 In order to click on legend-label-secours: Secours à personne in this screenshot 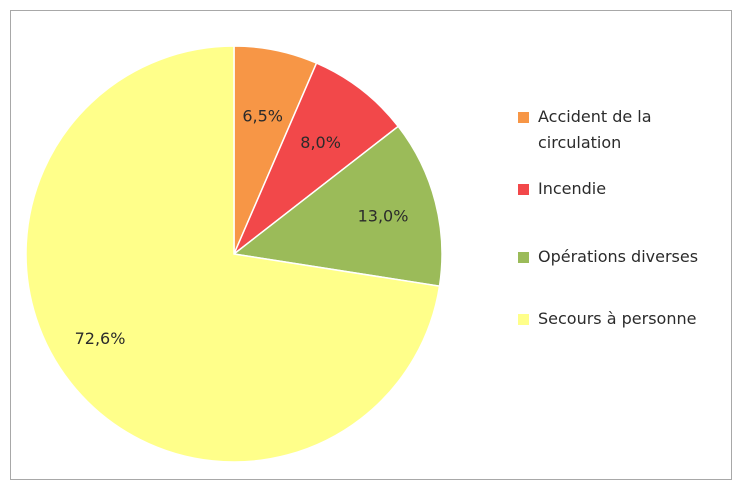, I will do `click(617, 318)`.